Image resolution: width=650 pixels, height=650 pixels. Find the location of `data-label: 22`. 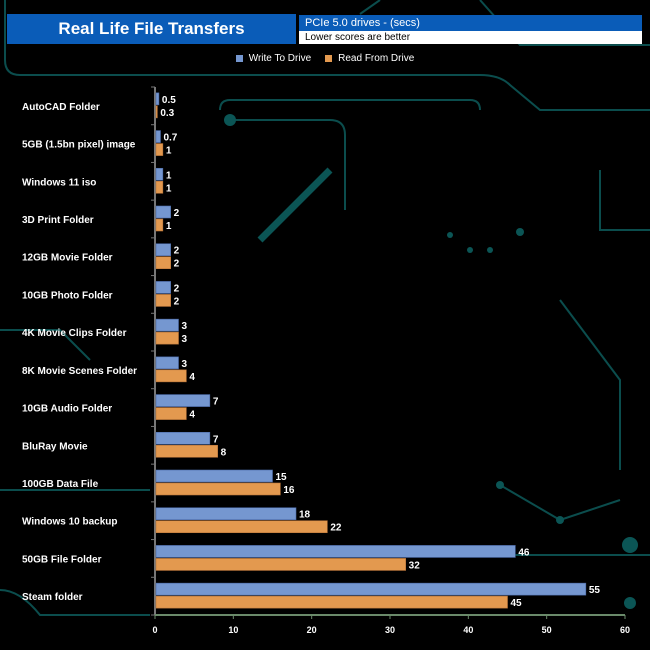

data-label: 22 is located at coordinates (336, 528).